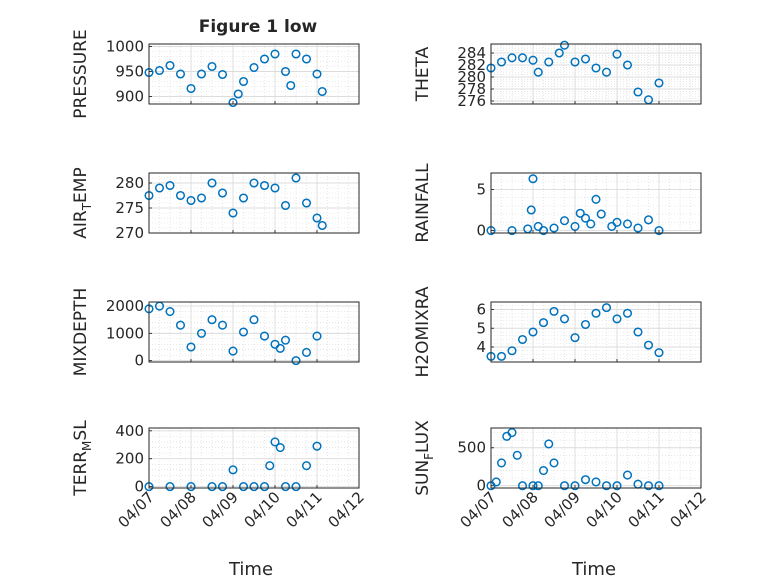 The width and height of the screenshot is (778, 583). What do you see at coordinates (250, 569) in the screenshot?
I see `x-axis-label-left: Time` at bounding box center [250, 569].